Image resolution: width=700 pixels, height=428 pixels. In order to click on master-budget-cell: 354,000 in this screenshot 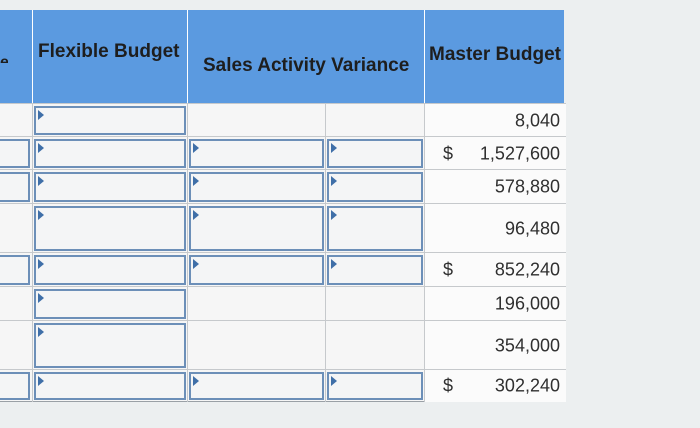, I will do `click(495, 345)`.